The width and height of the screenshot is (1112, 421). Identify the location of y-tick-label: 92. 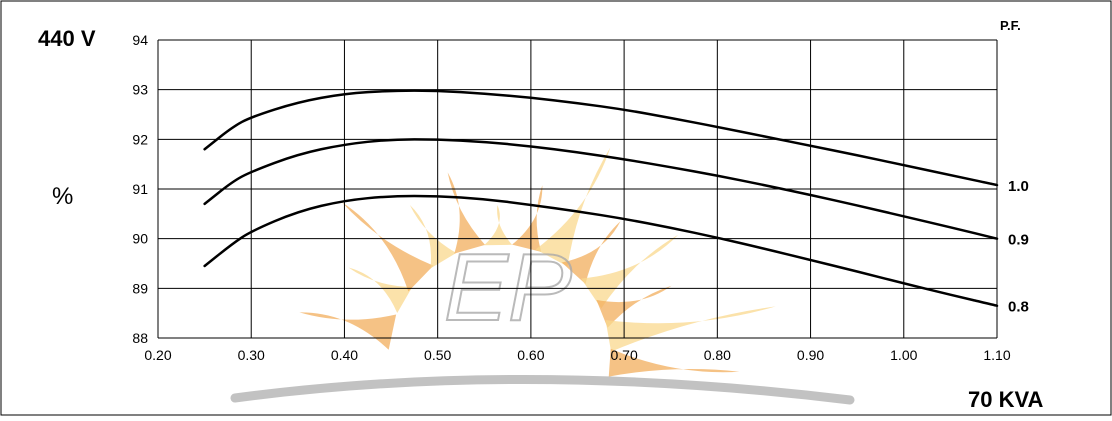
(140, 139).